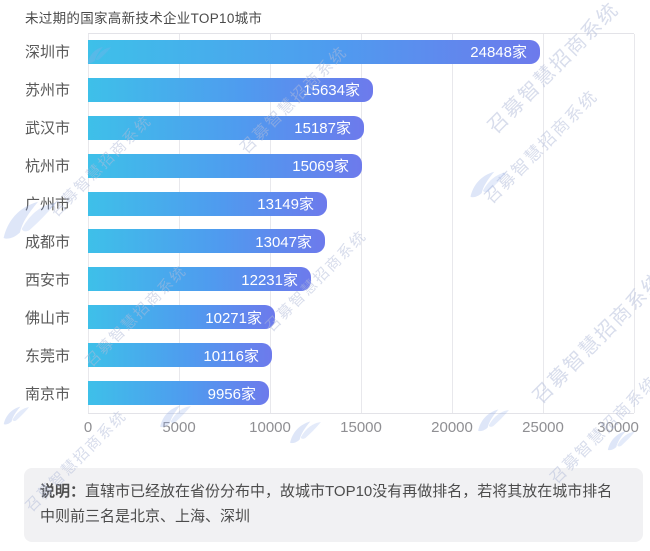 Image resolution: width=650 pixels, height=551 pixels. What do you see at coordinates (322, 129) in the screenshot?
I see `bar-value-label: 15187家` at bounding box center [322, 129].